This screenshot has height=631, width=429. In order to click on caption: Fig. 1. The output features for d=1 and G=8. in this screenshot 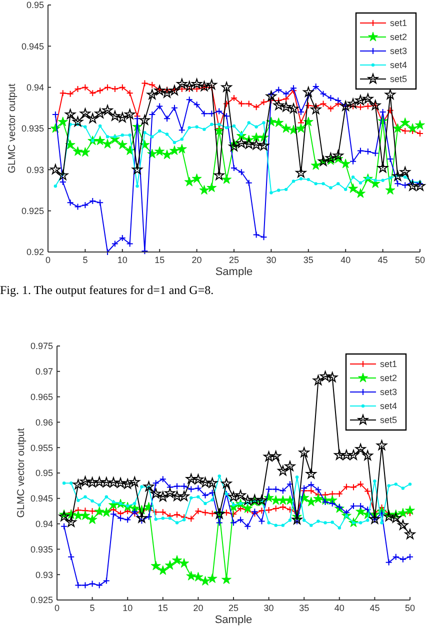, I will do `click(107, 290)`.